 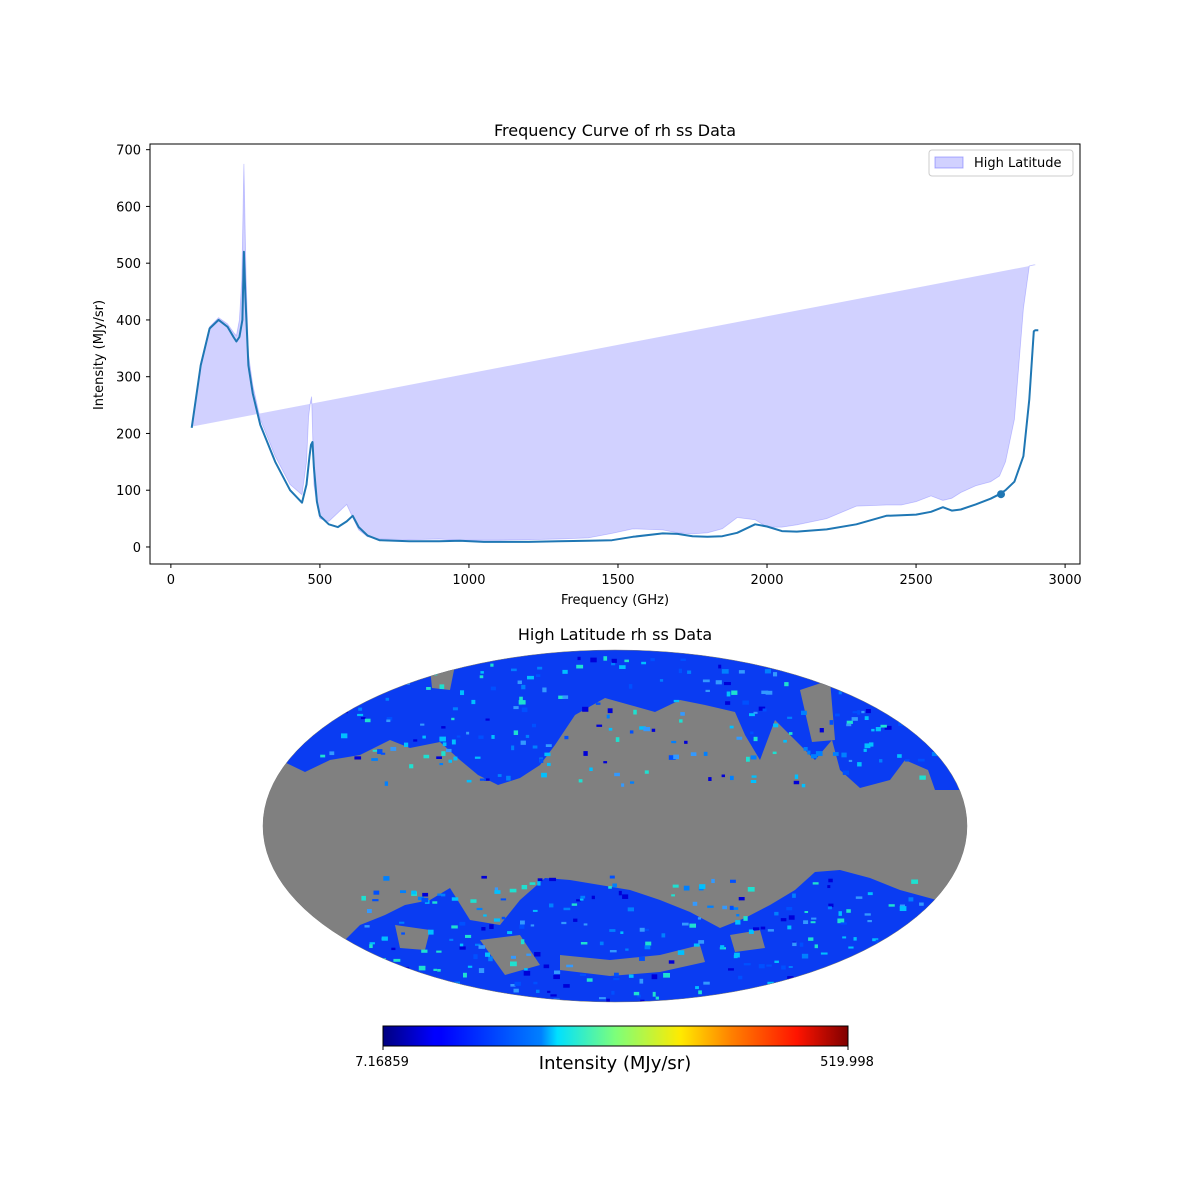 What do you see at coordinates (617, 580) in the screenshot?
I see `x-tick-label: 1500` at bounding box center [617, 580].